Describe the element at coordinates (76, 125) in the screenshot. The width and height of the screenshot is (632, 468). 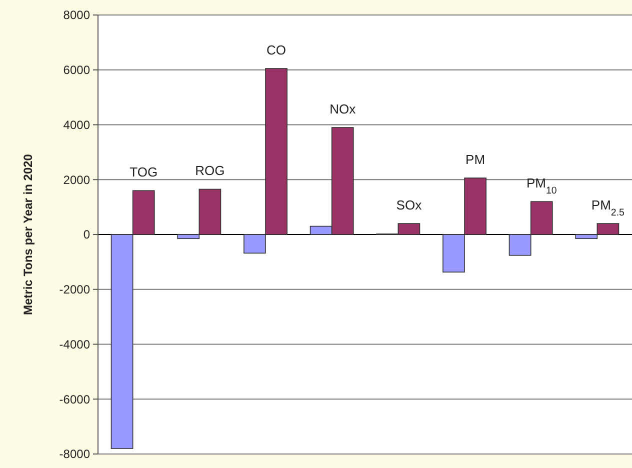
I see `y-tick-label: 4000` at that location.